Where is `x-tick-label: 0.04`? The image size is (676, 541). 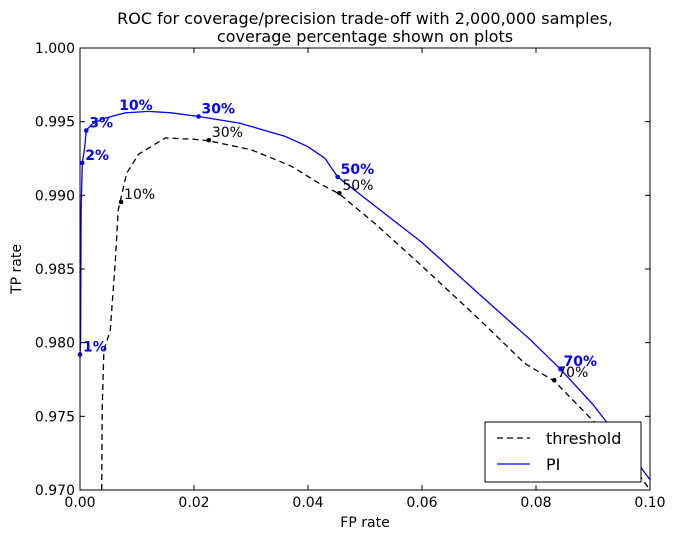 x-tick-label: 0.04 is located at coordinates (307, 503).